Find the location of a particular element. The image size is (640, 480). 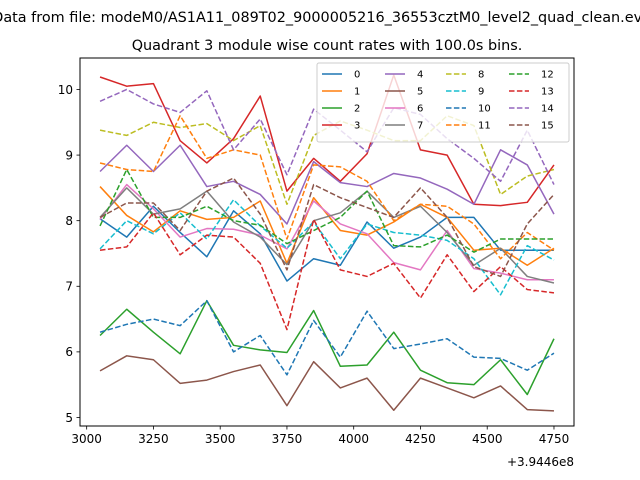

legend-label-9: 9 is located at coordinates (481, 92).